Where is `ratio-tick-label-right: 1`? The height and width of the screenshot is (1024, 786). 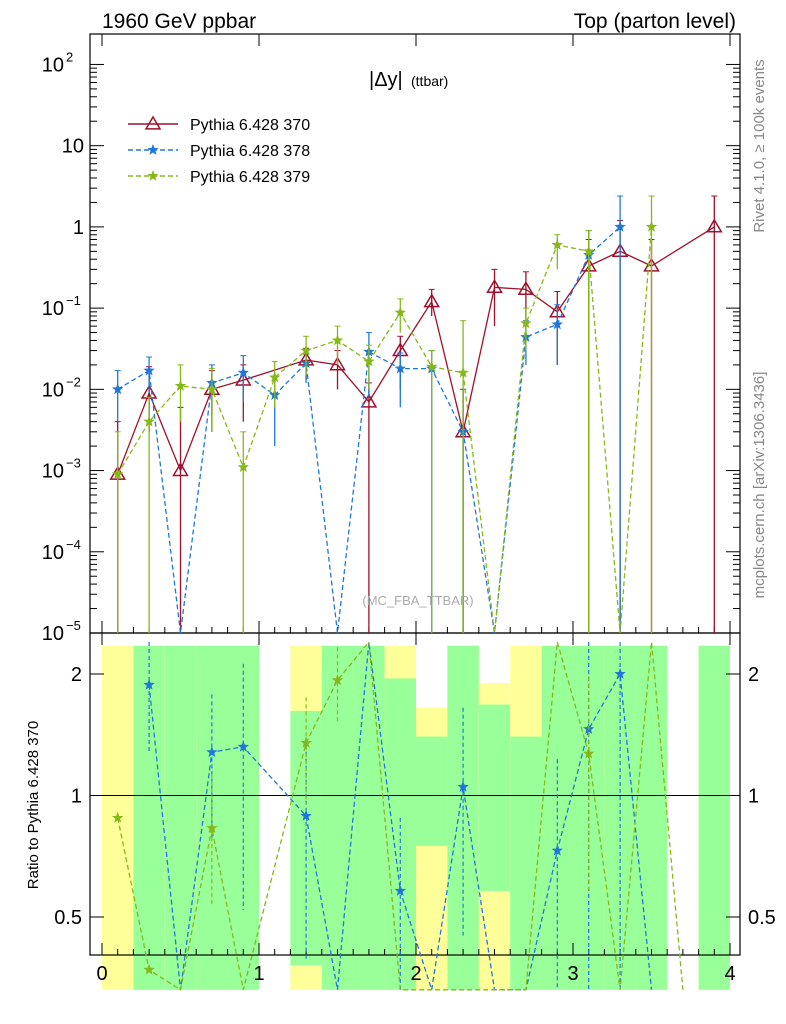
ratio-tick-label-right: 1 is located at coordinates (753, 797).